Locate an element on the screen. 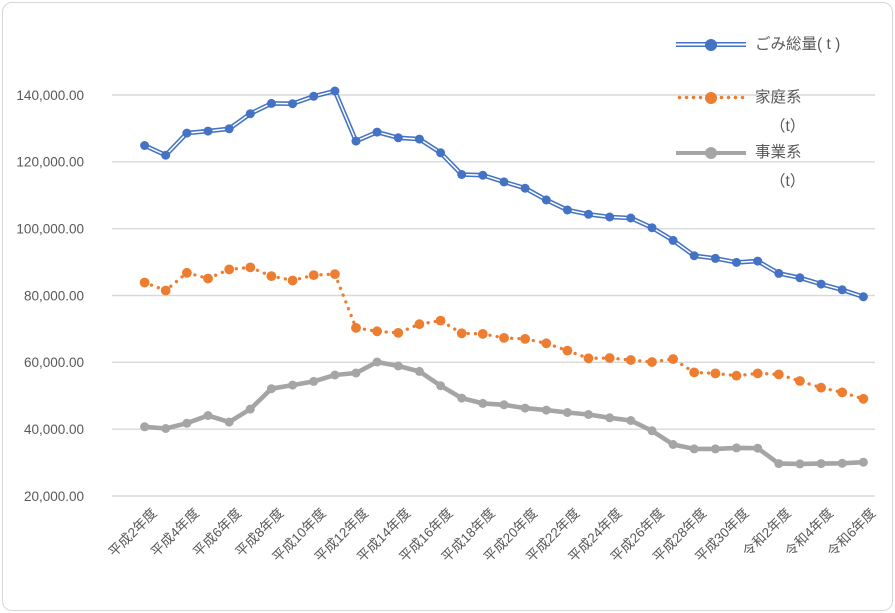  legend-item-business: 事業系 （t） is located at coordinates (740, 167).